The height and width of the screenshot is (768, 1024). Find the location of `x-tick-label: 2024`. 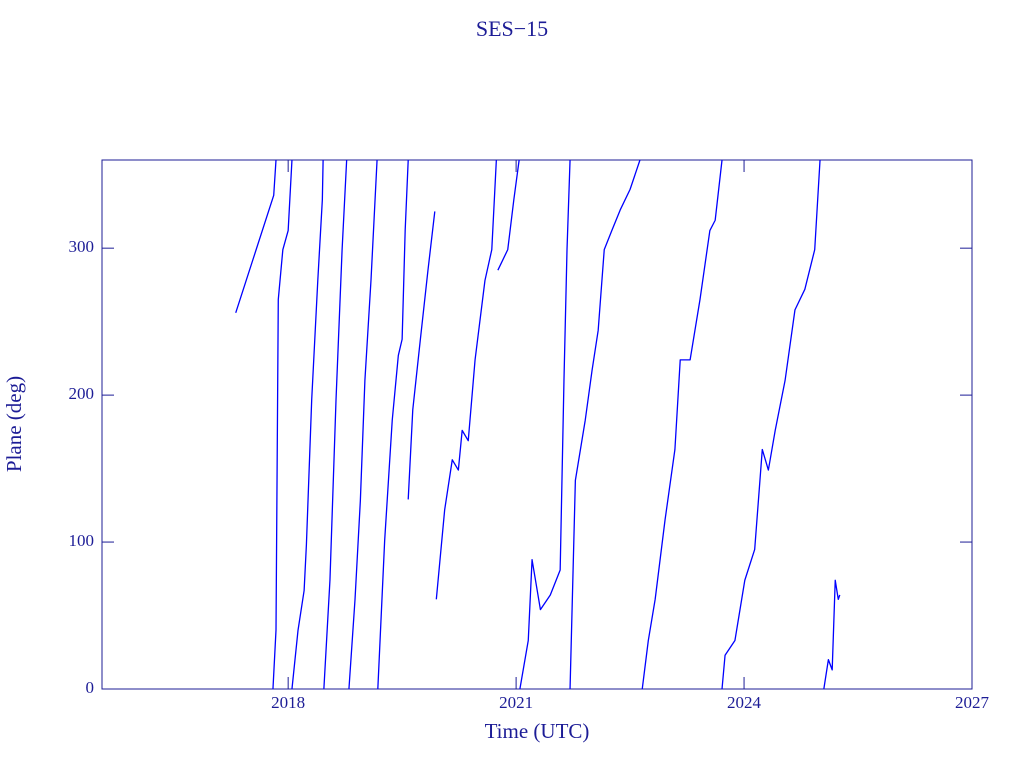

x-tick-label: 2024 is located at coordinates (744, 702).